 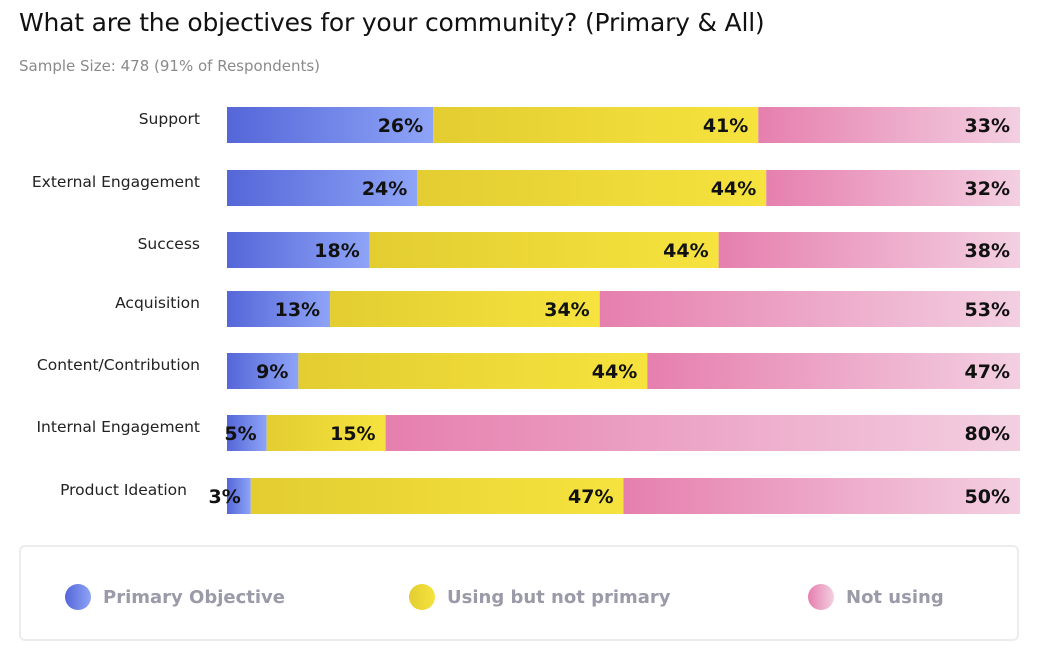 I want to click on data-label-primary-objective-support: 26%, so click(x=400, y=126).